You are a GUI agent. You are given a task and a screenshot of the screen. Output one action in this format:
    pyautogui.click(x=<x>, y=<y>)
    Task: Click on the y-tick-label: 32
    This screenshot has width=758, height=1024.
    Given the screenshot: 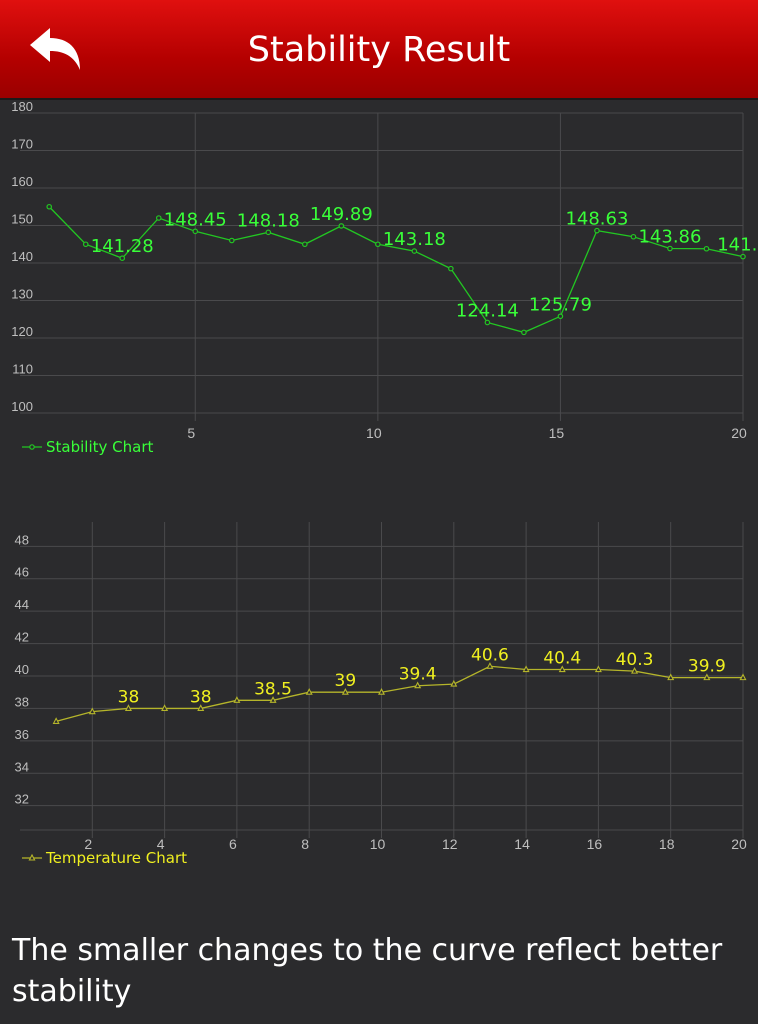 What is the action you would take?
    pyautogui.click(x=22, y=799)
    